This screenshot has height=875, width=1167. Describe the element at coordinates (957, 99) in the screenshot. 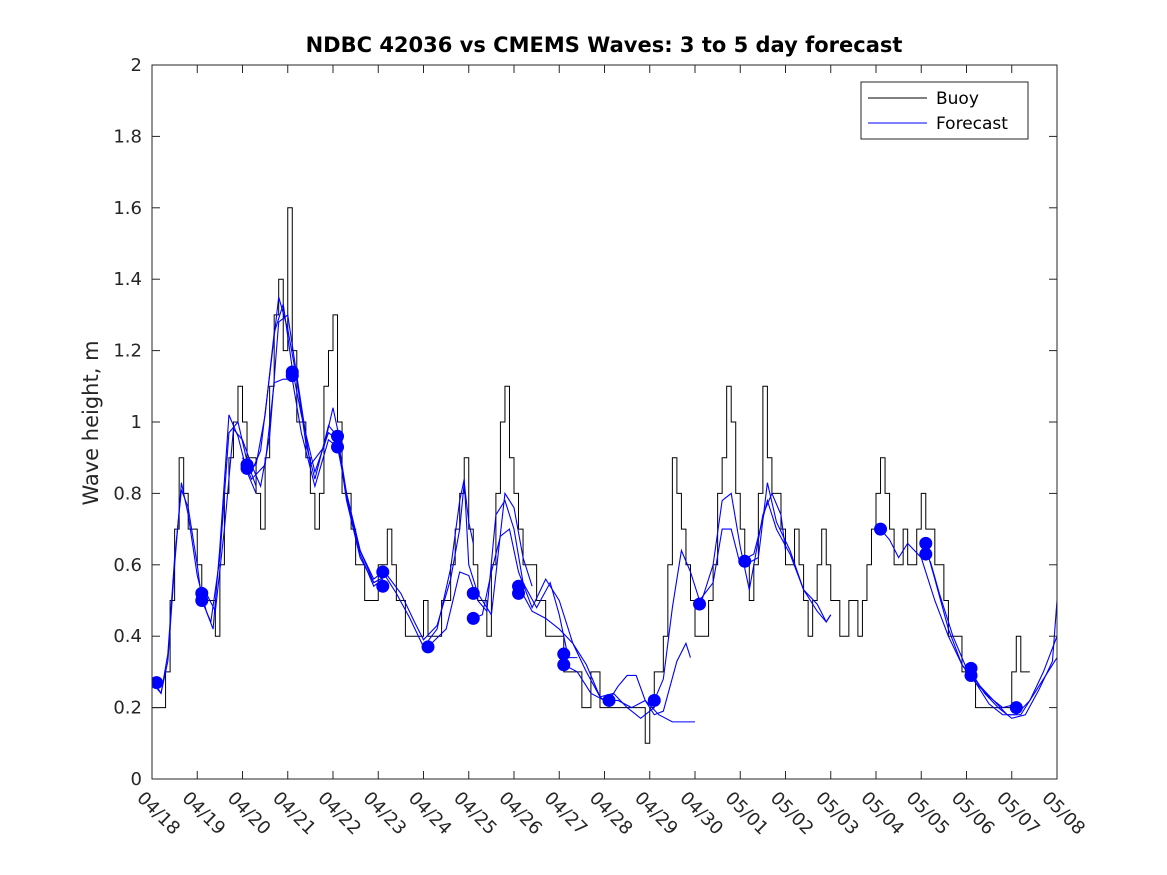

I see `legend-label-buoy: Buoy` at that location.